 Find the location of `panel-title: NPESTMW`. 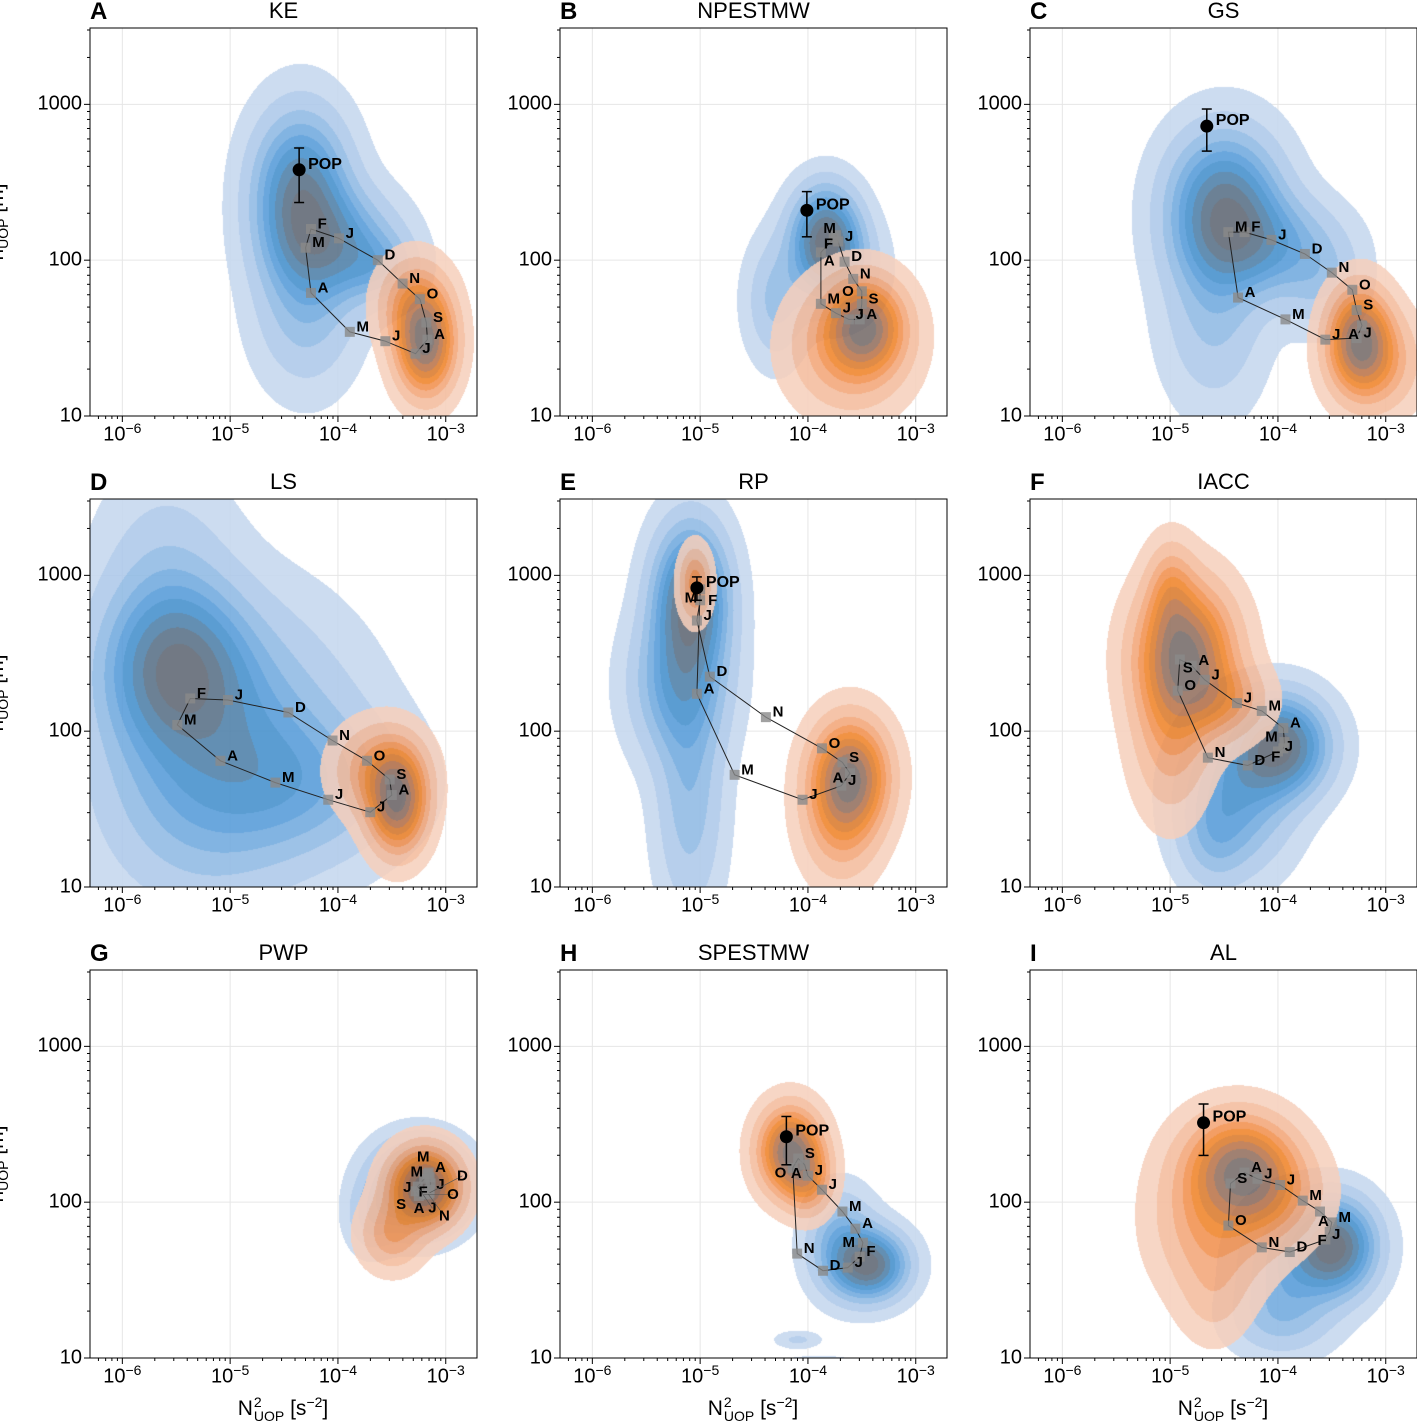

panel-title: NPESTMW is located at coordinates (753, 11).